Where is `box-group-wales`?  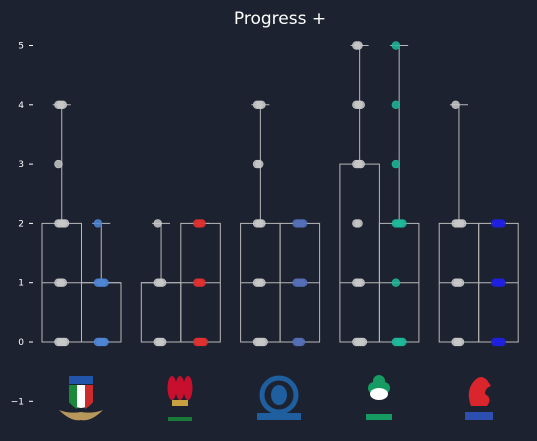
box-group-wales is located at coordinates (180, 283).